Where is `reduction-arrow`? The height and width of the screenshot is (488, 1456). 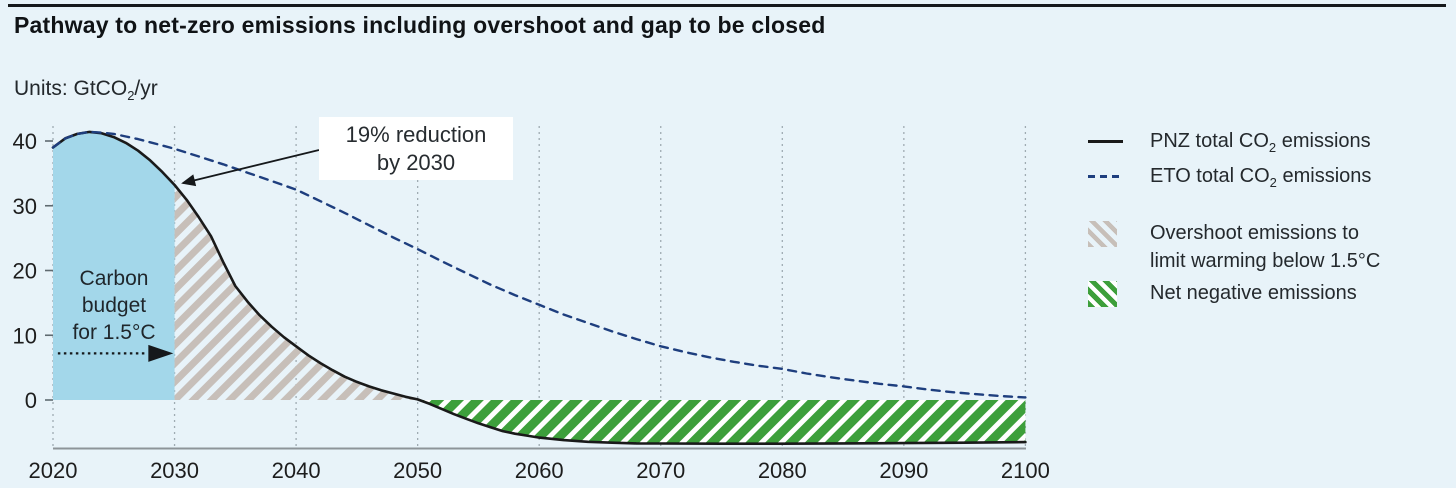
reduction-arrow is located at coordinates (250, 168).